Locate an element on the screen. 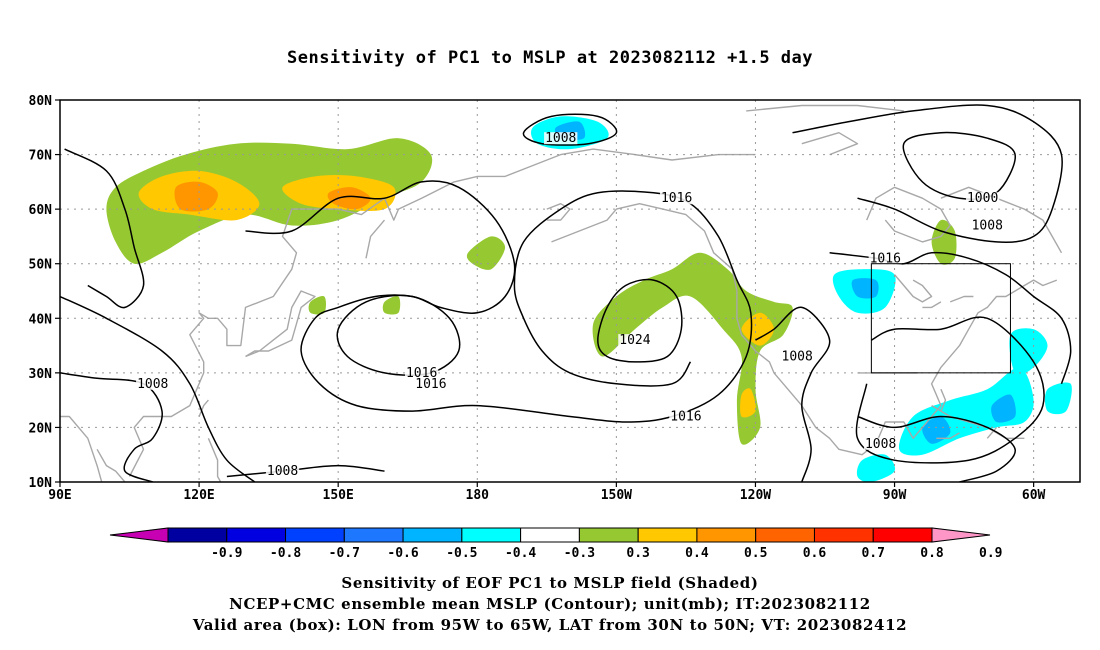  colorbar-label: -0.7 is located at coordinates (344, 553).